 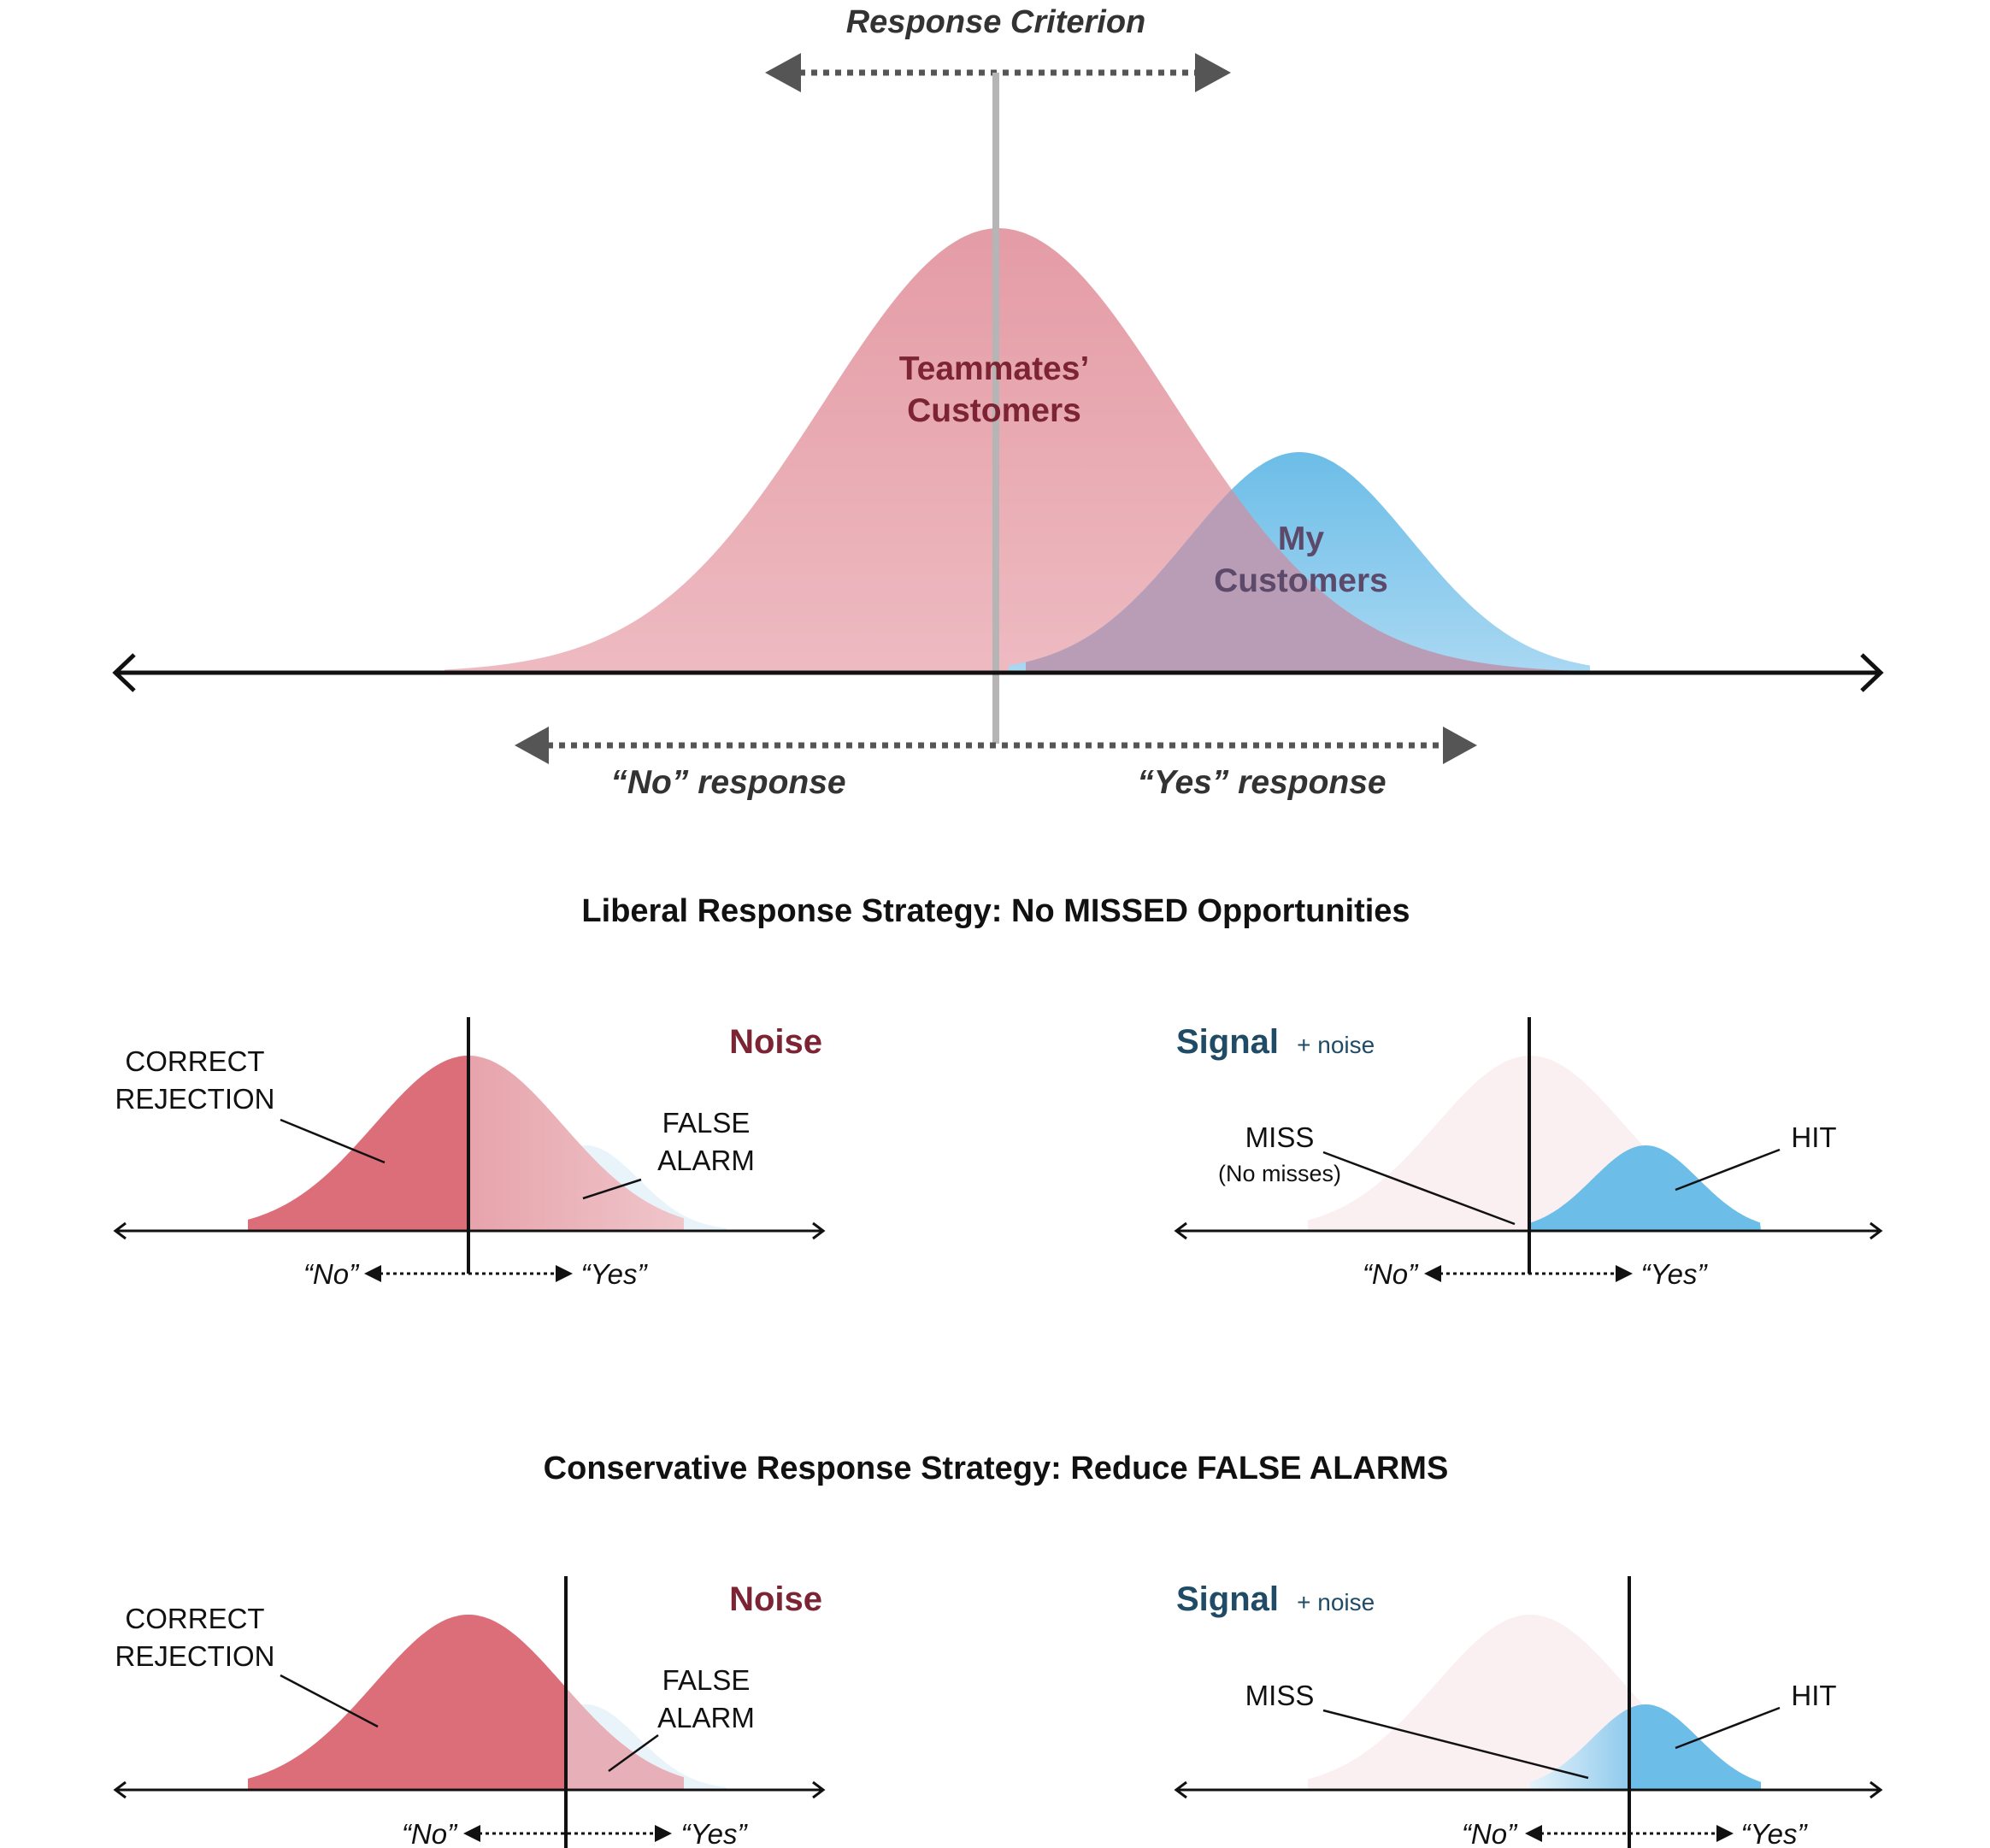 What do you see at coordinates (994, 369) in the screenshot?
I see `teammates-label-line1: Teammates’` at bounding box center [994, 369].